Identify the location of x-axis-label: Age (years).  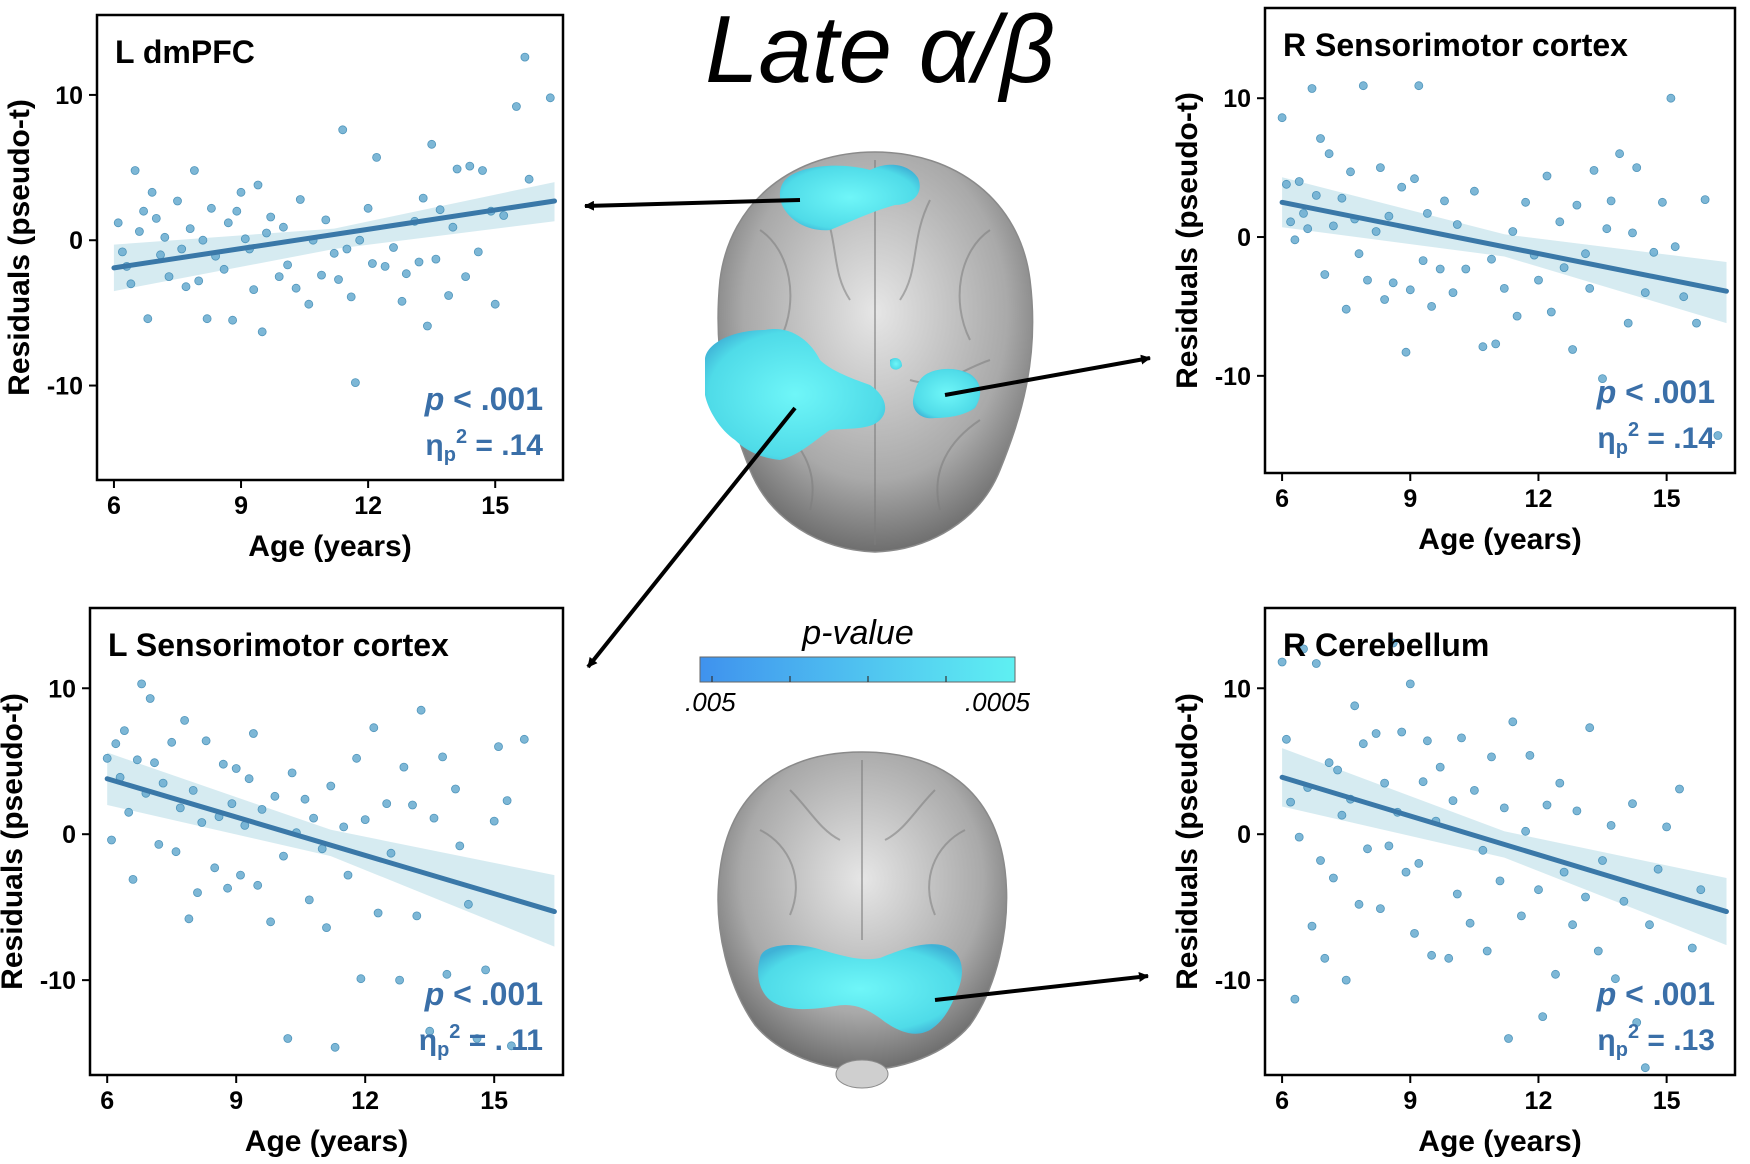
(326, 1141).